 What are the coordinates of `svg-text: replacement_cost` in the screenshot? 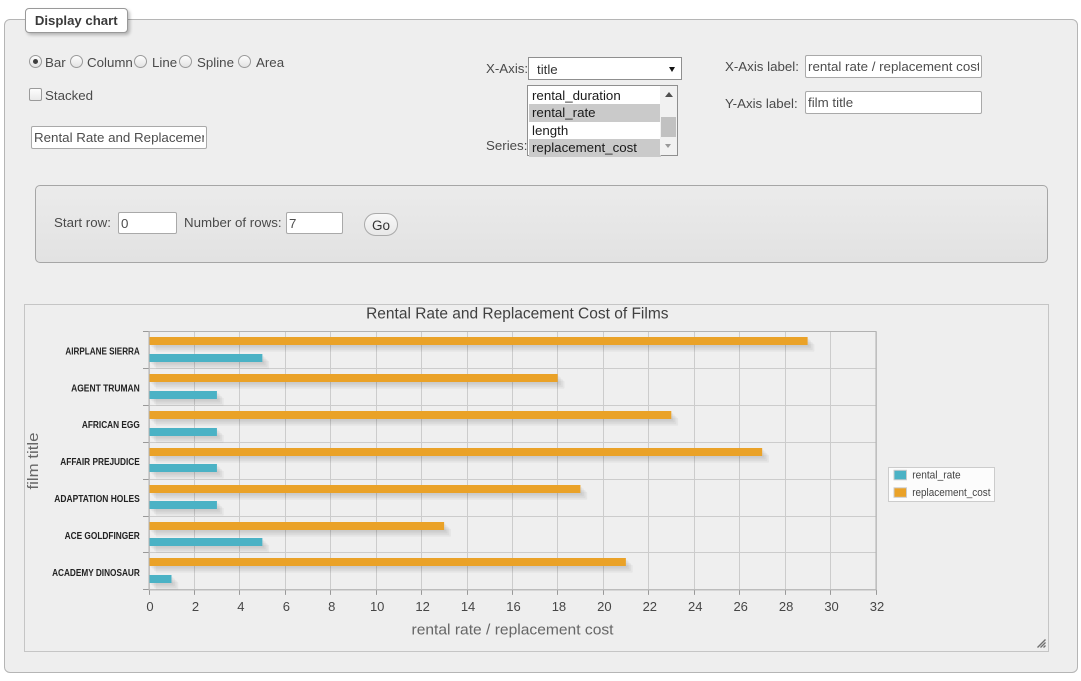 It's located at (951, 493).